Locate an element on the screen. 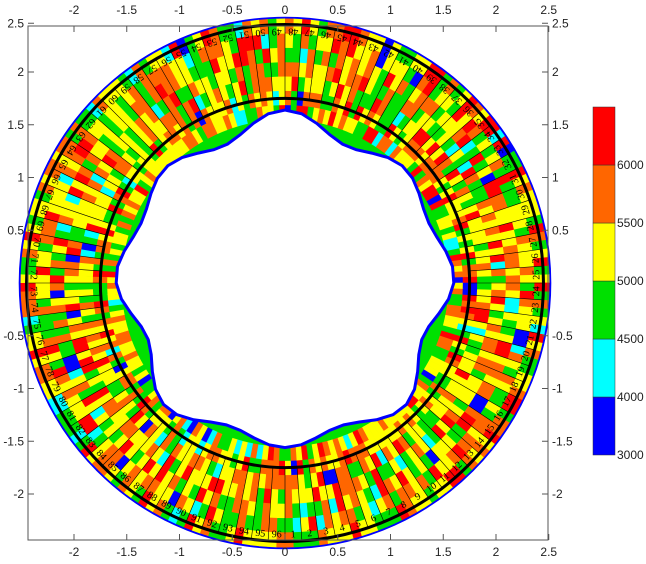 The width and height of the screenshot is (646, 564). section-label: 49 is located at coordinates (277, 31).